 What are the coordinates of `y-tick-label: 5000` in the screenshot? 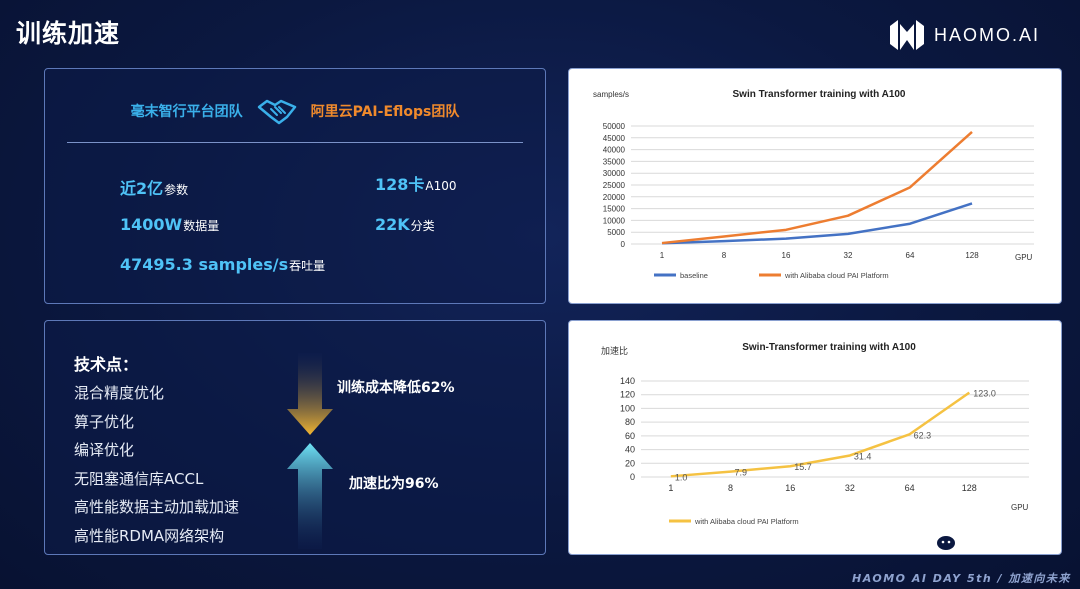 It's located at (616, 232).